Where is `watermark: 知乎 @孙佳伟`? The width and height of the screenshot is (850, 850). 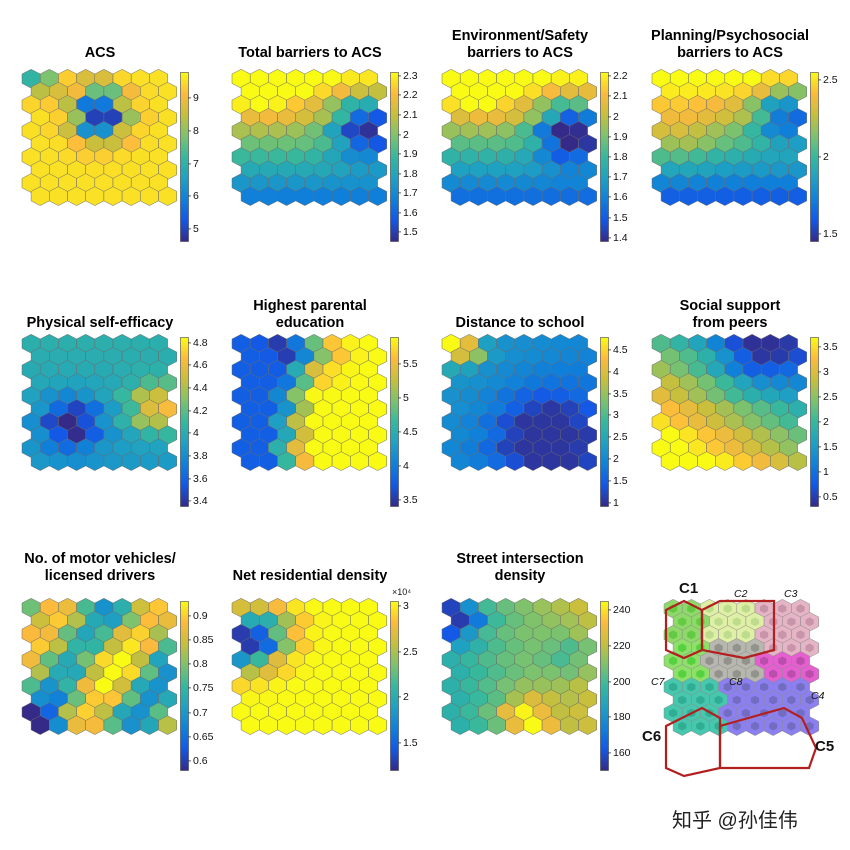 watermark: 知乎 @孙佳伟 is located at coordinates (735, 821).